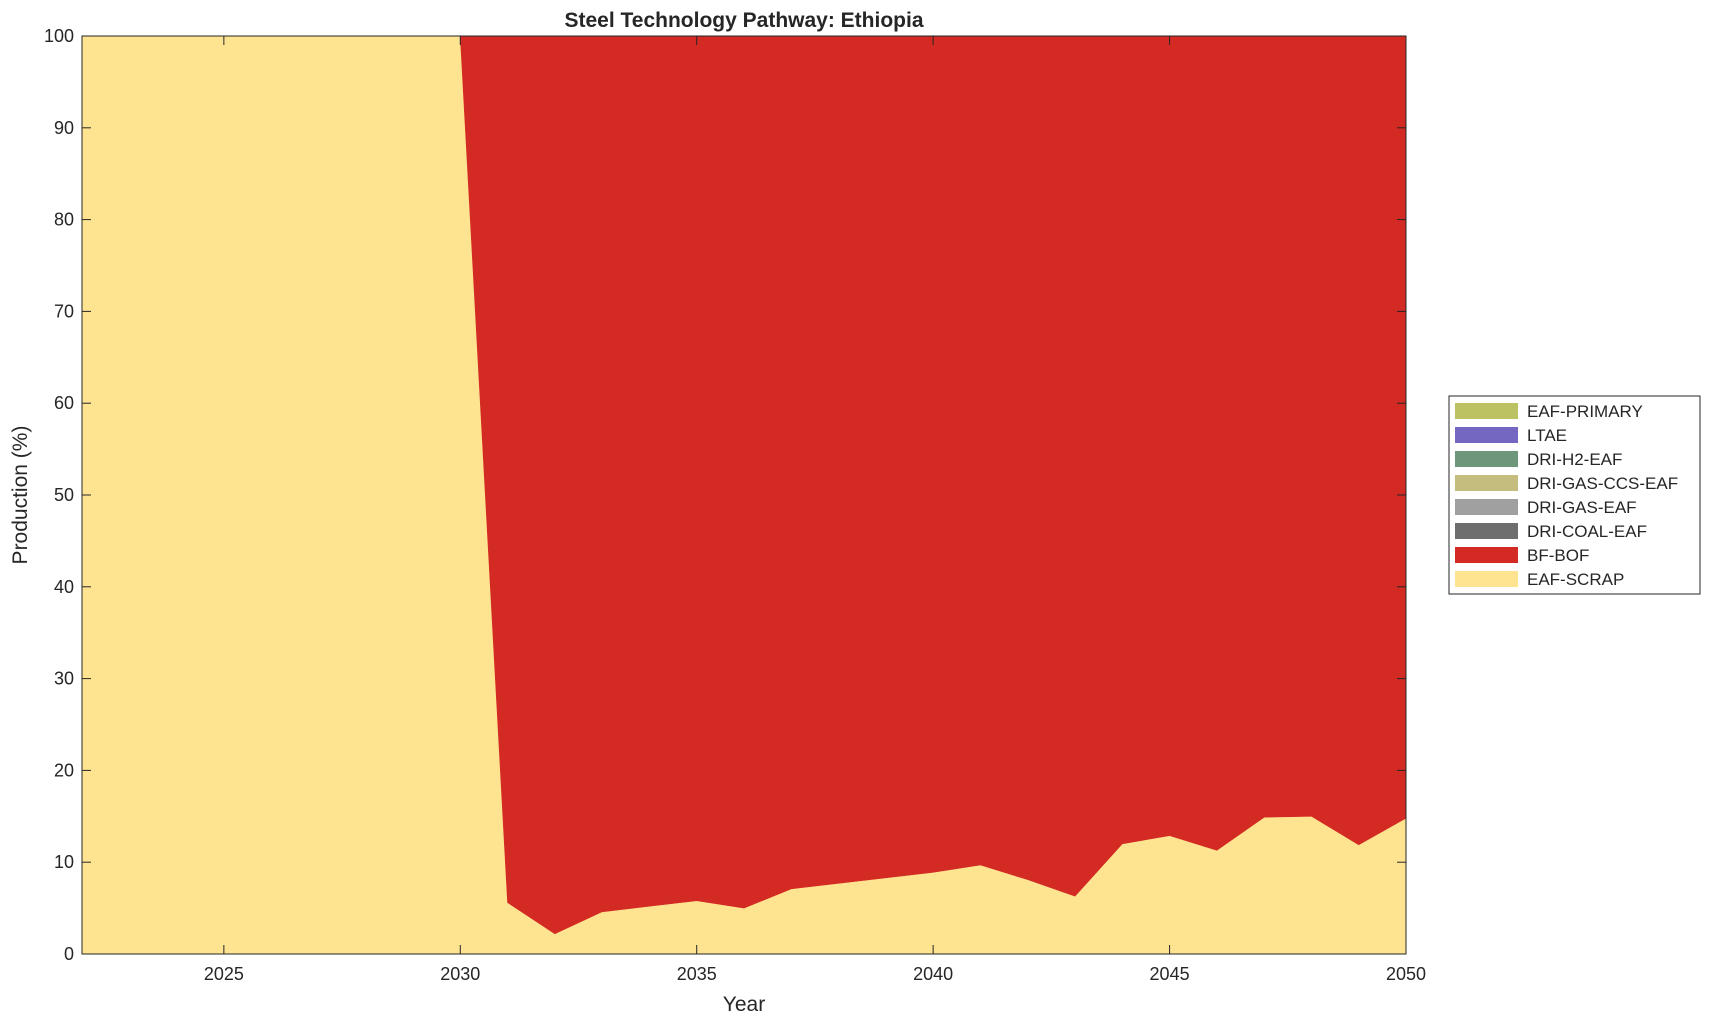 The height and width of the screenshot is (1026, 1709). What do you see at coordinates (1558, 555) in the screenshot?
I see `legend-label-bf-bof: BF-BOF` at bounding box center [1558, 555].